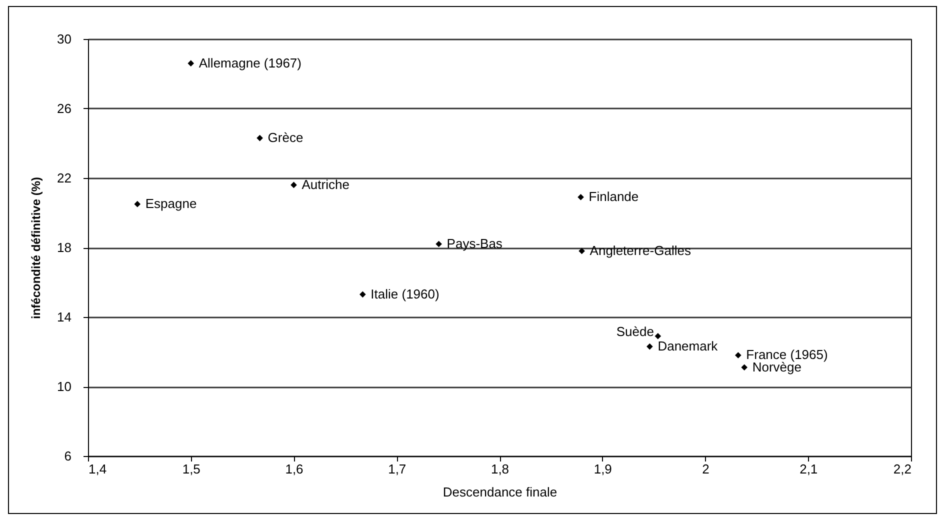 Image resolution: width=941 pixels, height=517 pixels. Describe the element at coordinates (500, 492) in the screenshot. I see `x-axis-title: Descendance finale` at that location.